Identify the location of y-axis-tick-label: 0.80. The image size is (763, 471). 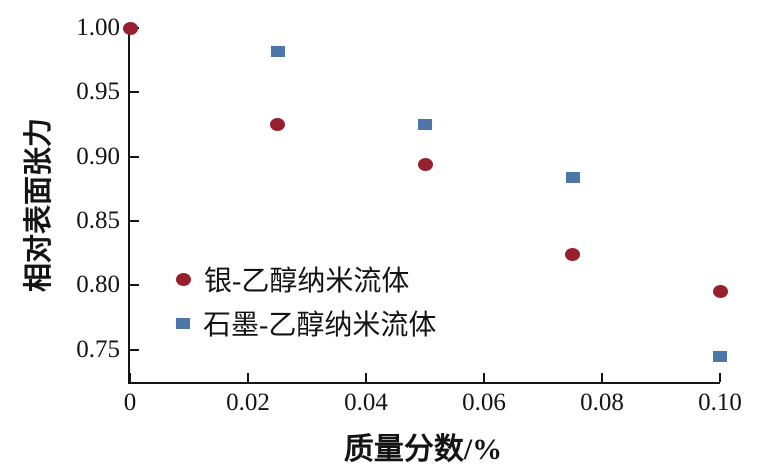
(98, 285).